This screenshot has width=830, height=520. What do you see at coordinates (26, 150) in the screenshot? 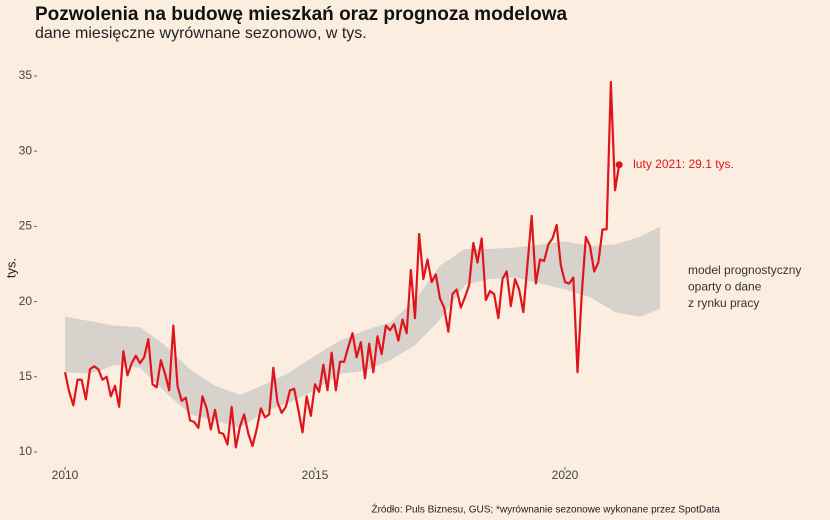
I see `y-tick-label: 30` at bounding box center [26, 150].